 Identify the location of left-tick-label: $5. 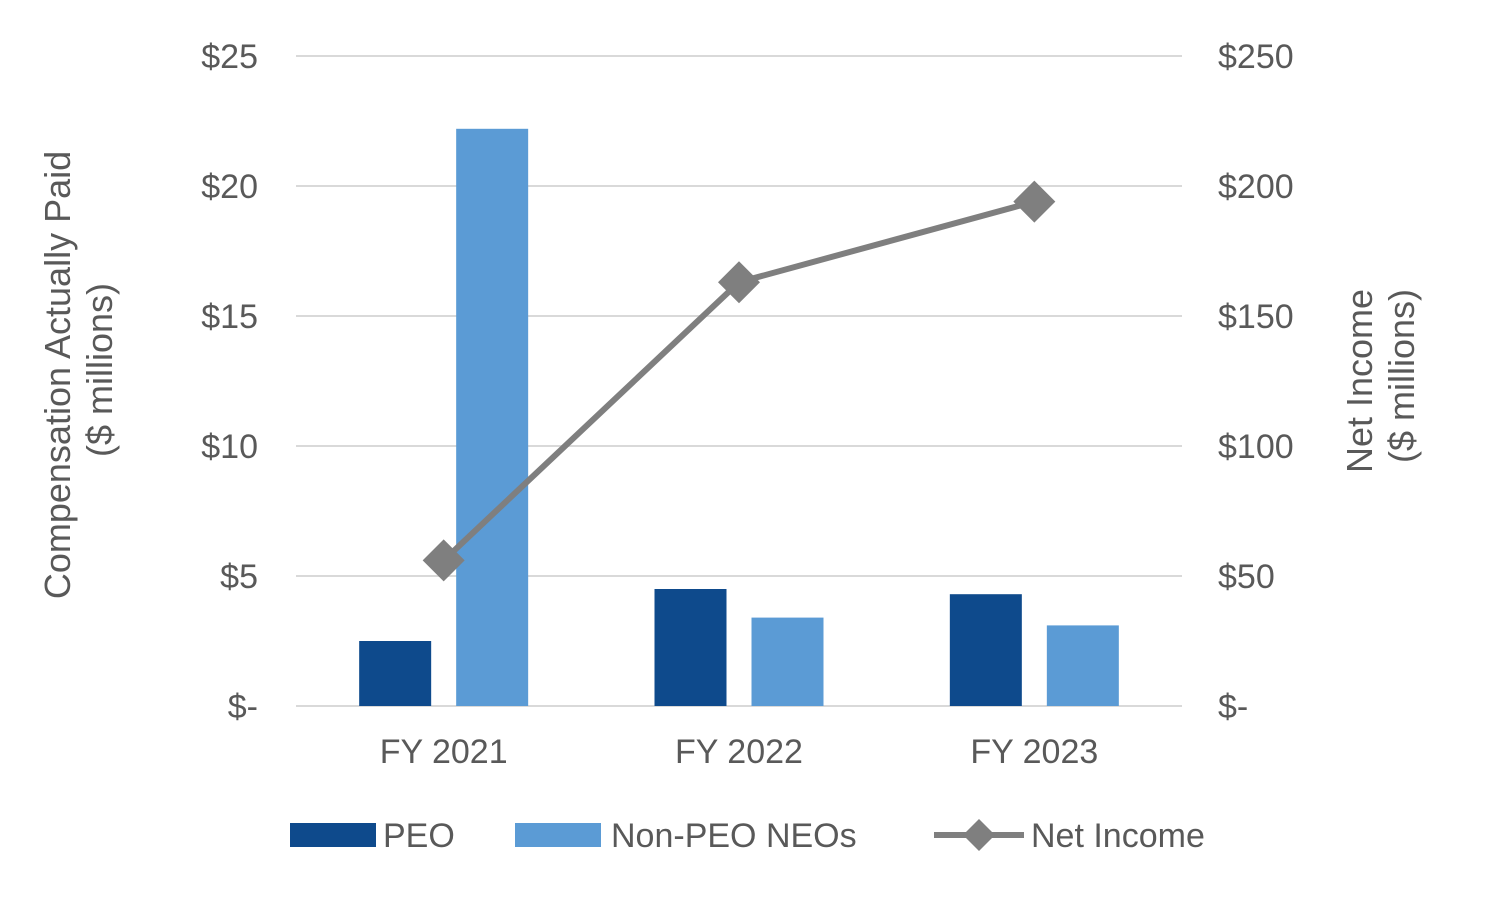
(239, 577).